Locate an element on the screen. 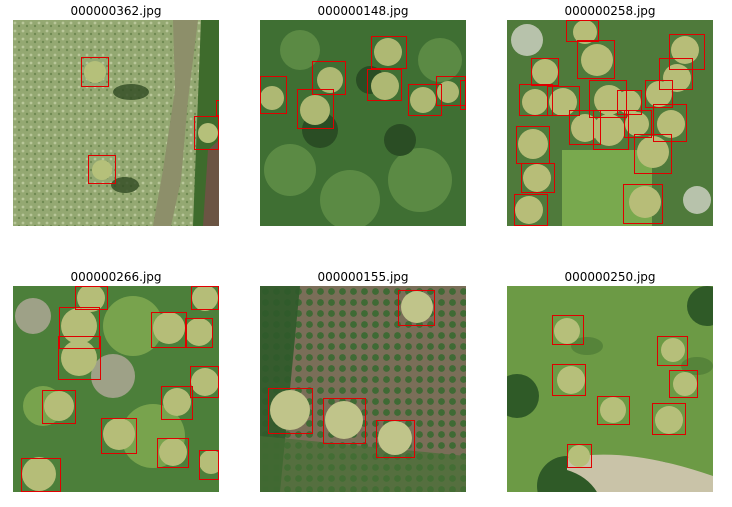 The image size is (732, 507). panel-title: 000000258.jpg is located at coordinates (610, 11).